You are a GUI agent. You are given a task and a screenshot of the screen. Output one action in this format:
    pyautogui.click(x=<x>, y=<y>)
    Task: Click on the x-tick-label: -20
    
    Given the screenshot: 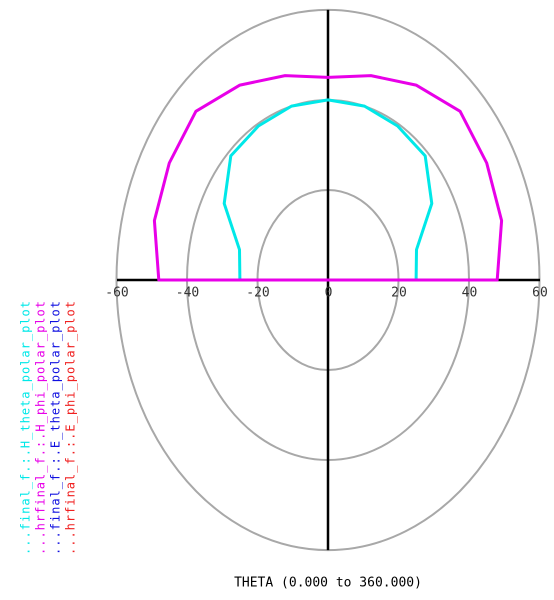 What is the action you would take?
    pyautogui.click(x=257, y=293)
    